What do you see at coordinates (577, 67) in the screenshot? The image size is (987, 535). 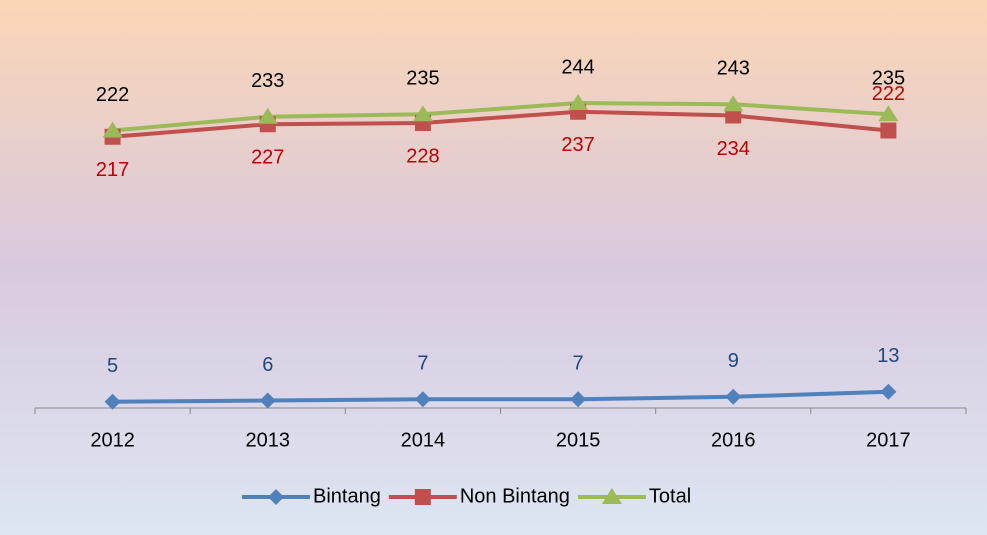 I see `data-label: 244` at bounding box center [577, 67].